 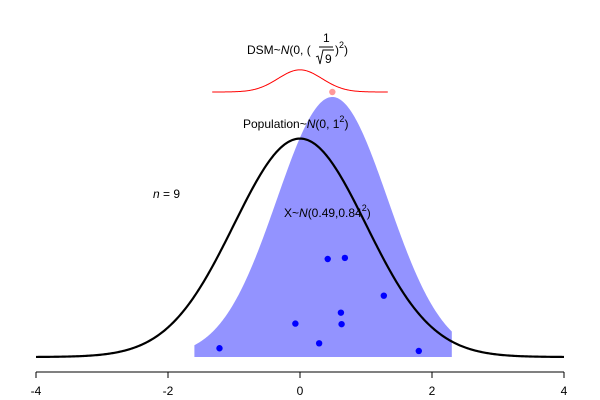 What do you see at coordinates (295, 122) in the screenshot?
I see `population-label: Population~N(0, 12)` at bounding box center [295, 122].